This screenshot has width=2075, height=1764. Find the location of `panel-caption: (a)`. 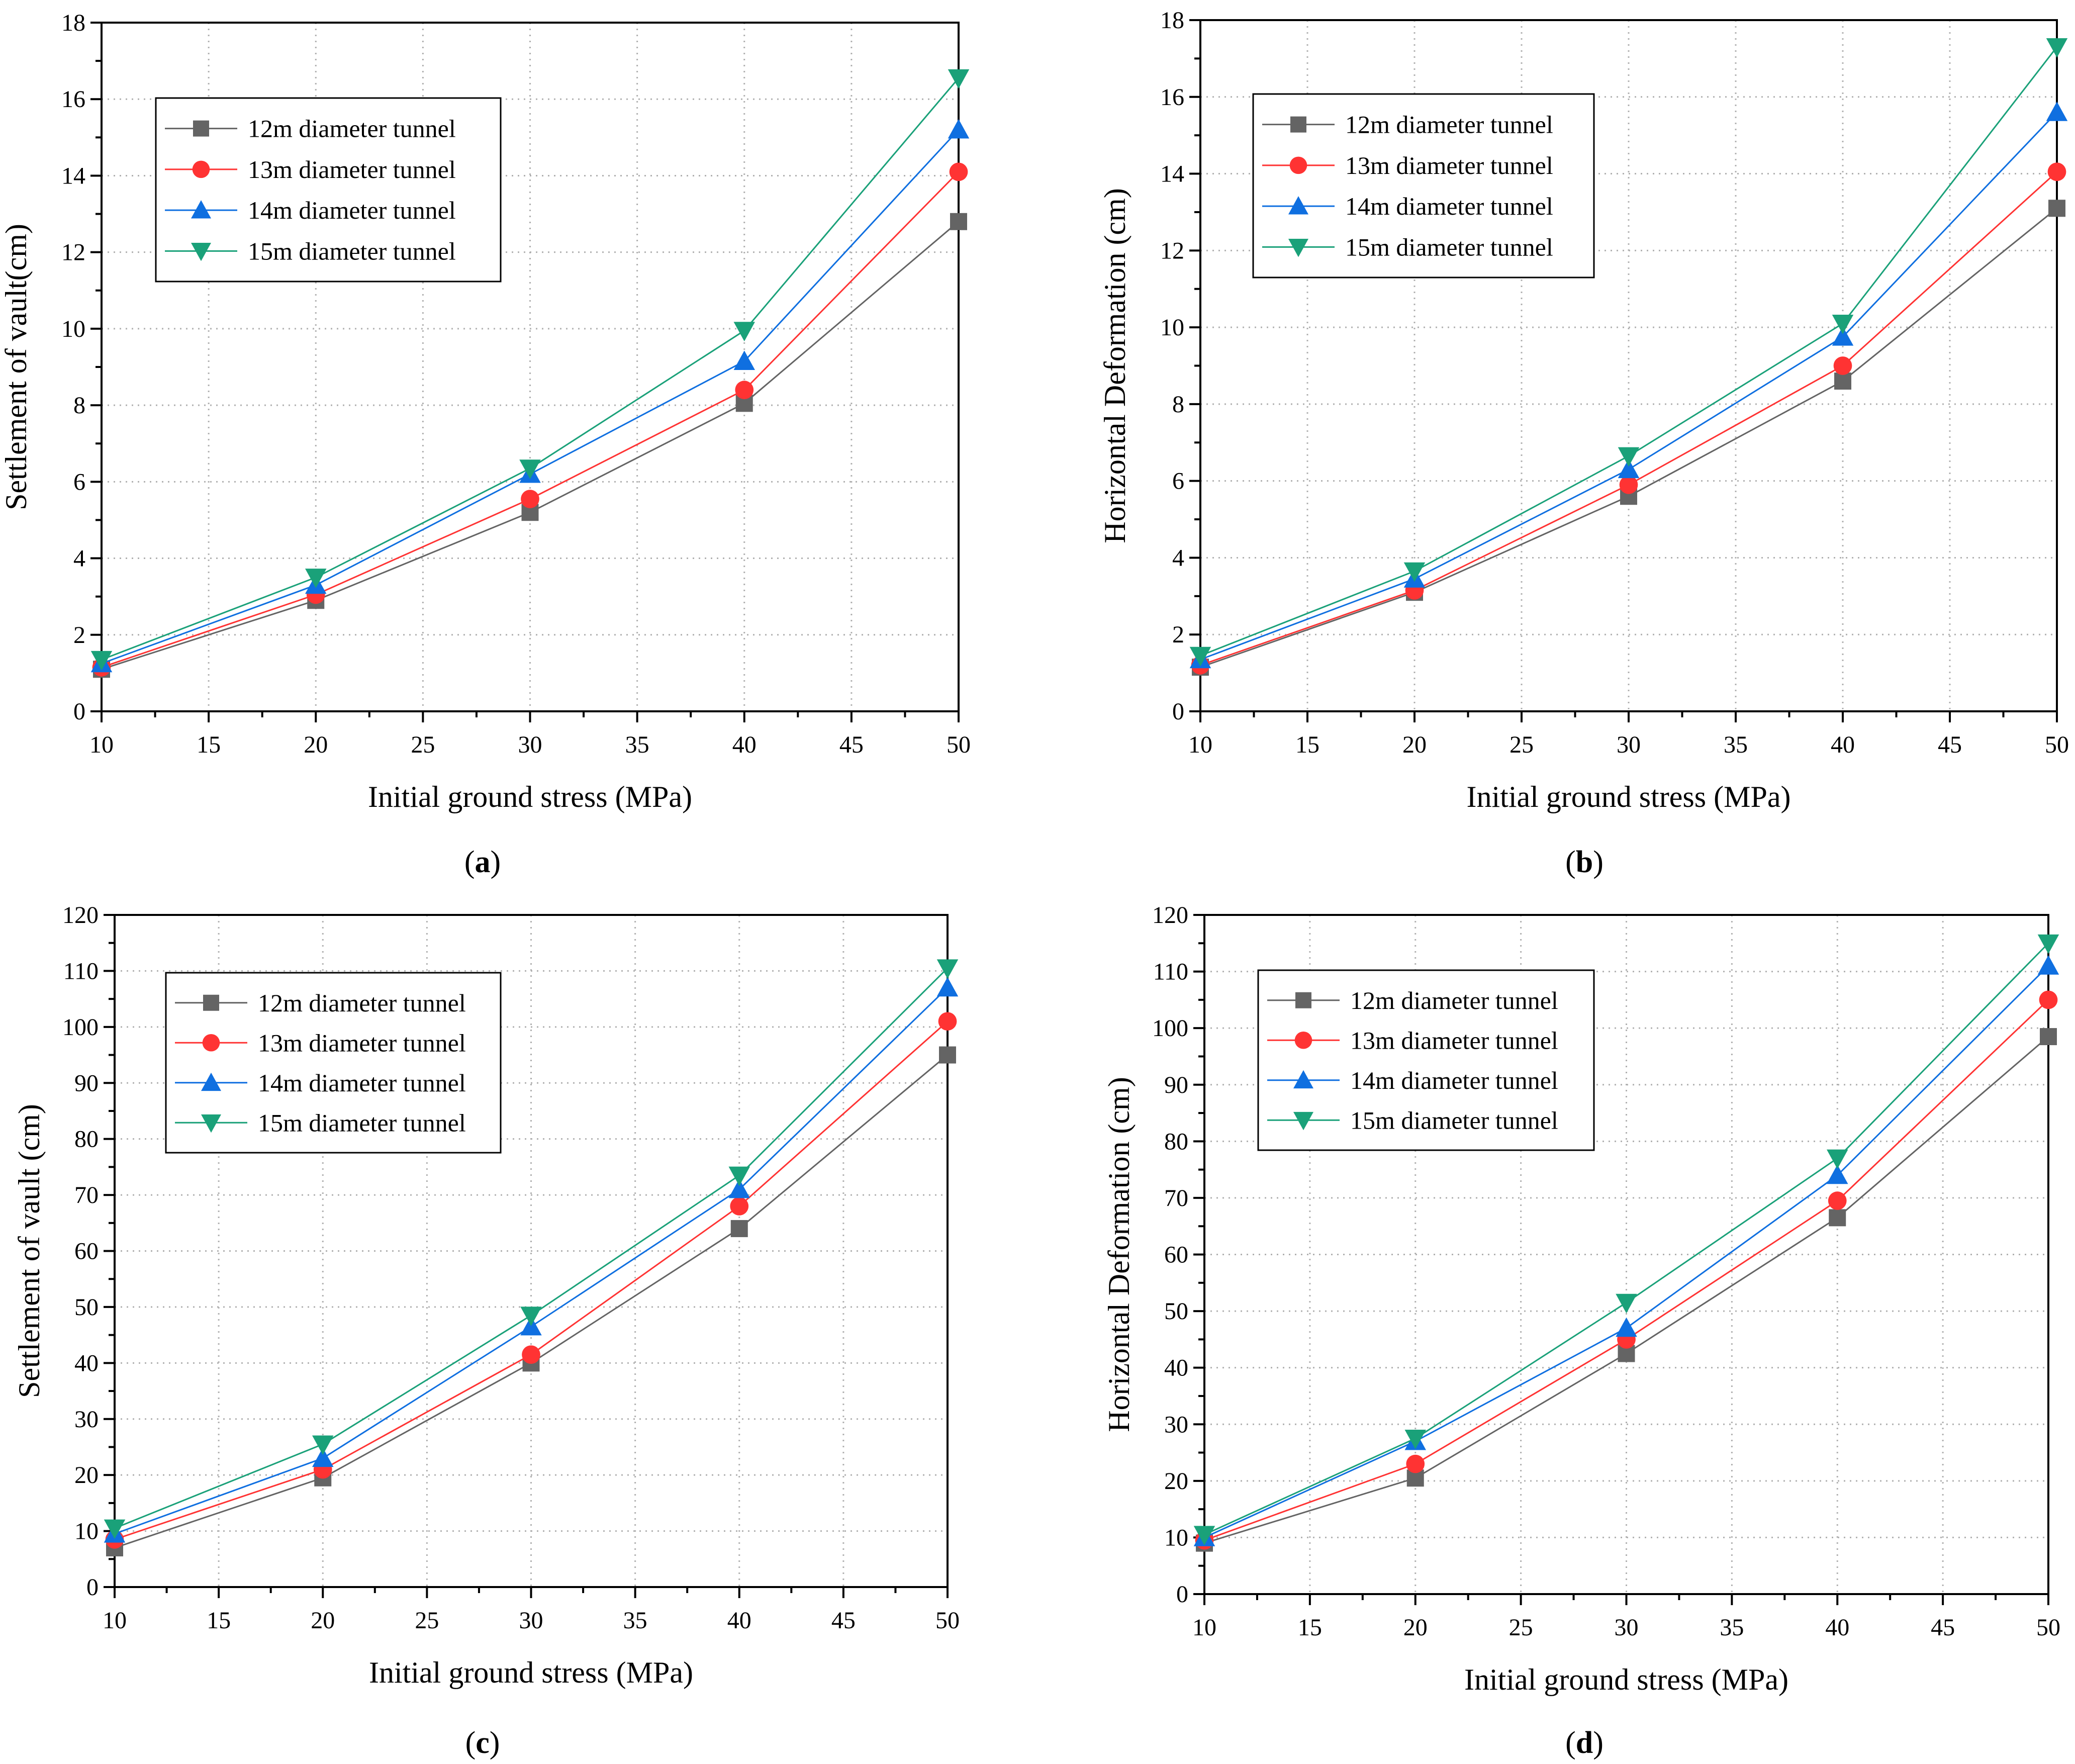

panel-caption: (a) is located at coordinates (482, 862).